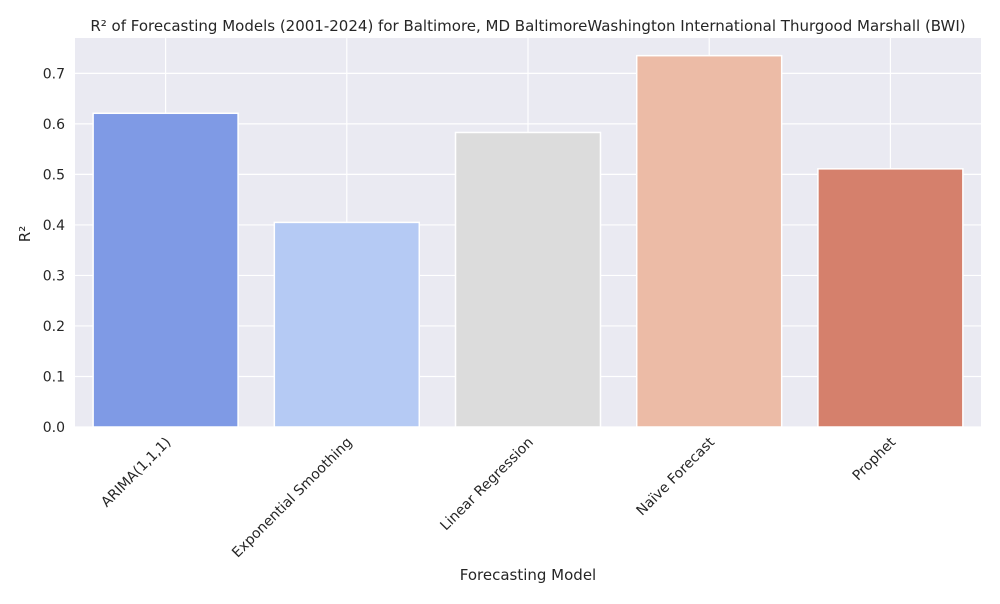 This screenshot has height=604, width=1000. What do you see at coordinates (54, 125) in the screenshot?
I see `y-tick-label: 0.6` at bounding box center [54, 125].